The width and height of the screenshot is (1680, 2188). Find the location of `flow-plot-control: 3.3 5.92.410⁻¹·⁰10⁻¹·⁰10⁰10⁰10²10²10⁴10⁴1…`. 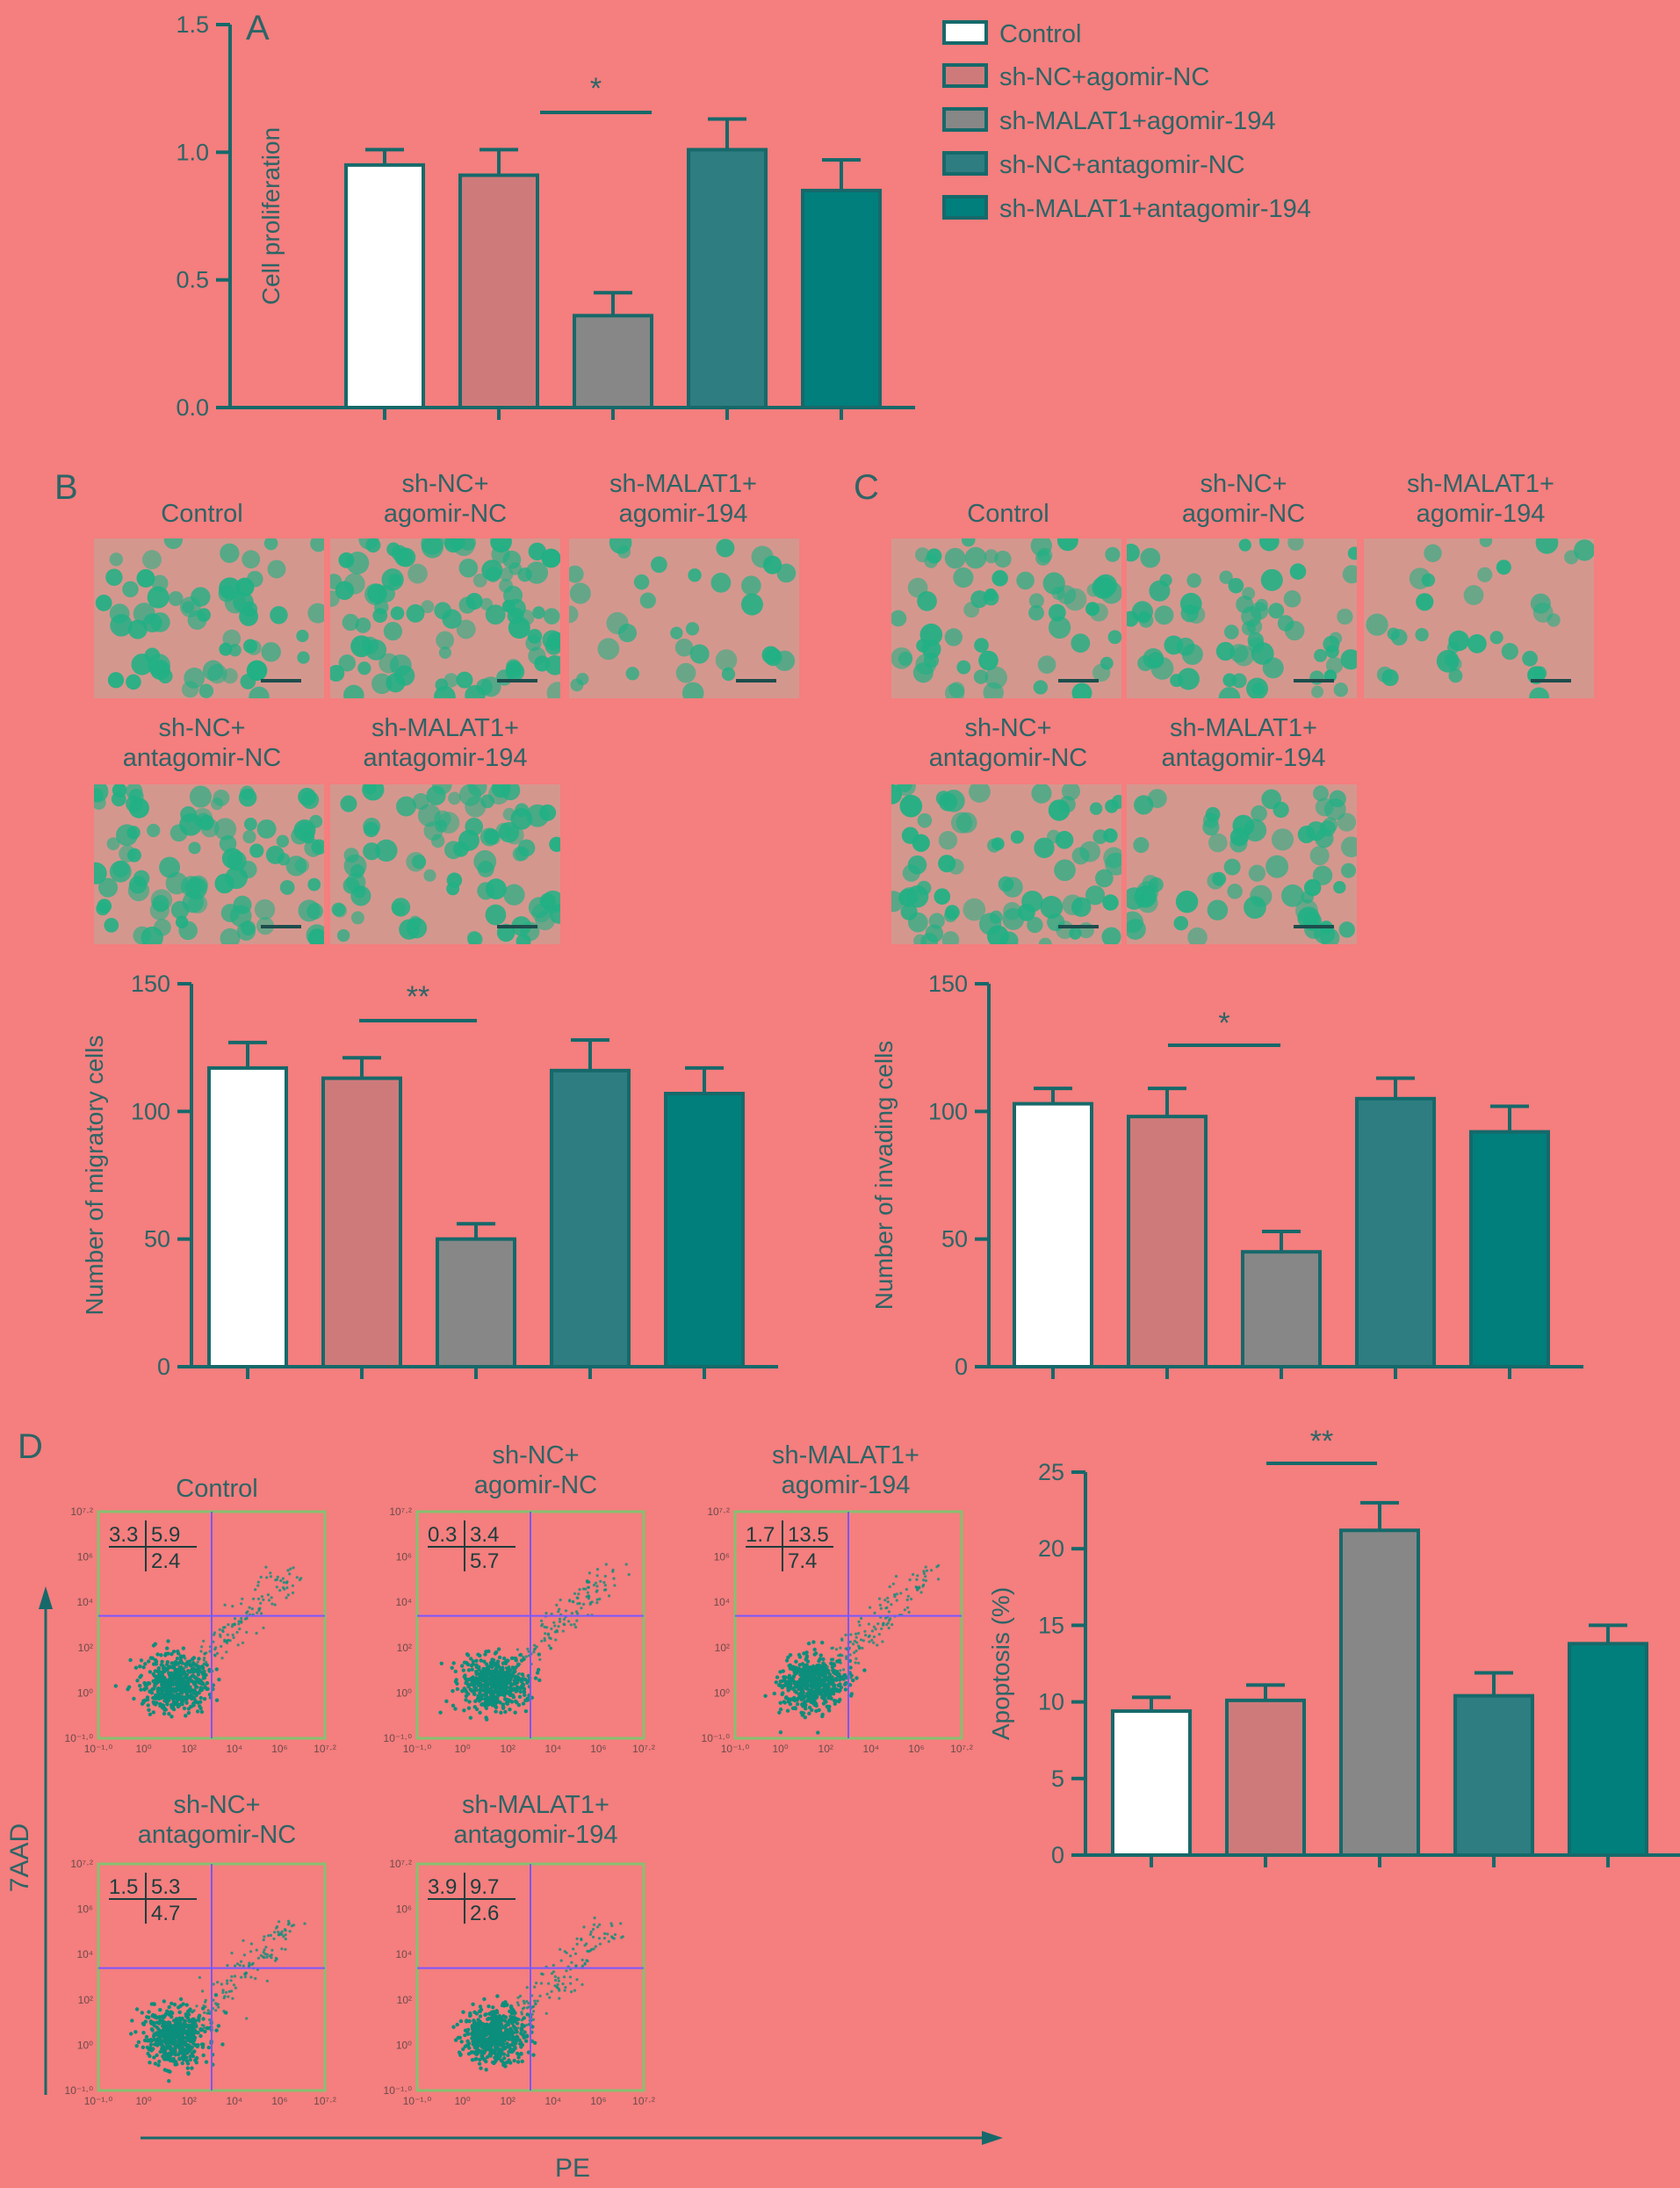

flow-plot-control: 3.3 5.92.410⁻¹·⁰10⁻¹·⁰10⁰10⁰10²10²10⁴10⁴1… is located at coordinates (200, 1615).